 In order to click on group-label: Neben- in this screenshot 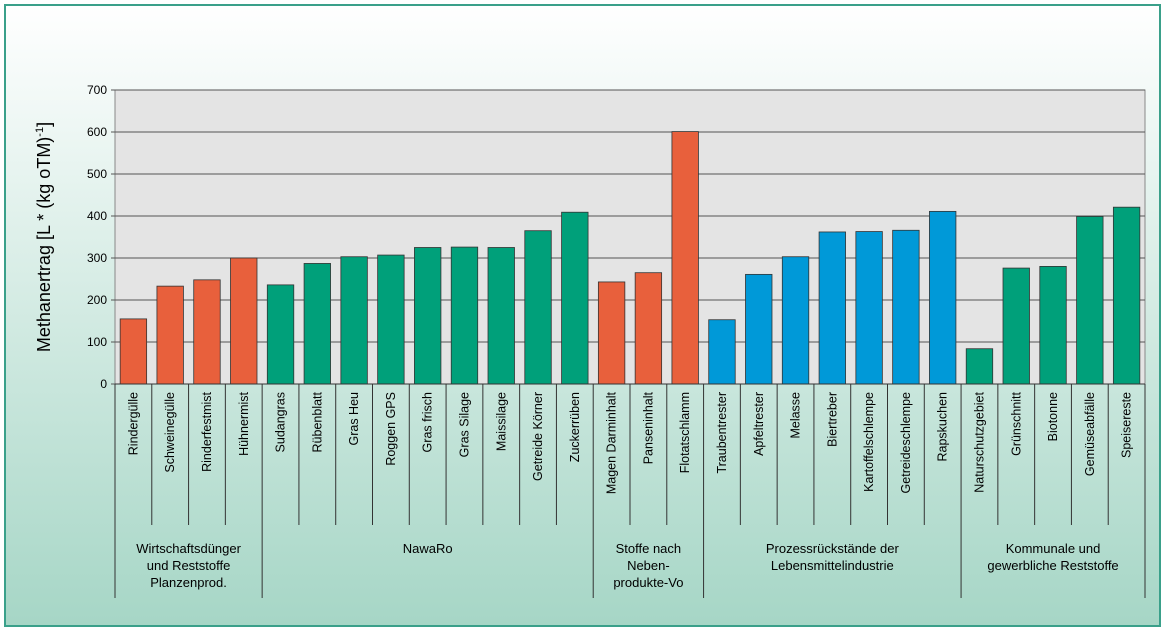, I will do `click(648, 565)`.